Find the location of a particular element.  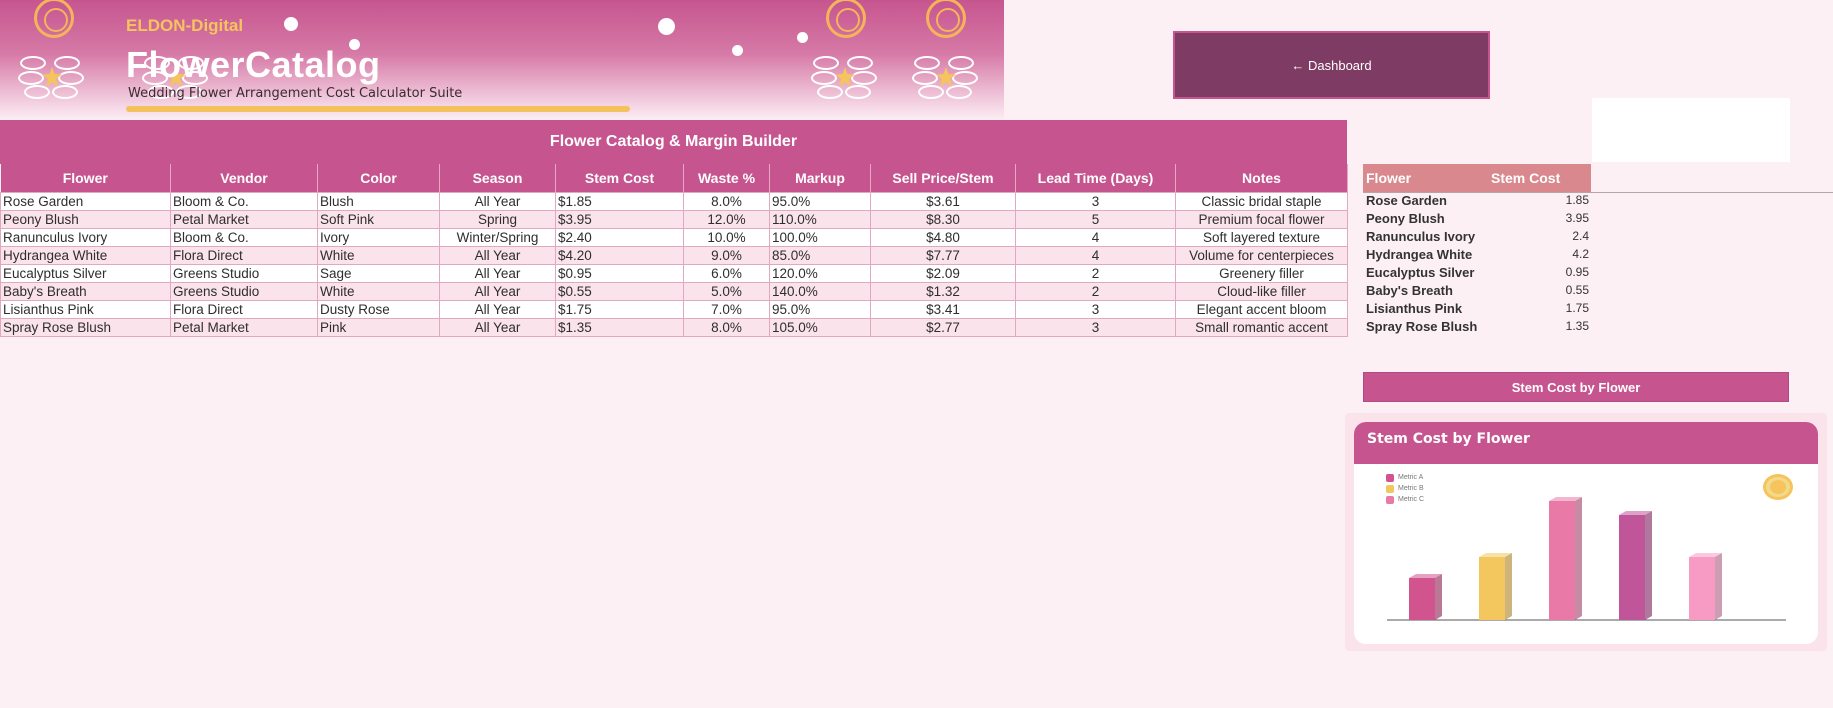

side-table-row: Baby's Breath 0.55 is located at coordinates (1477, 292).